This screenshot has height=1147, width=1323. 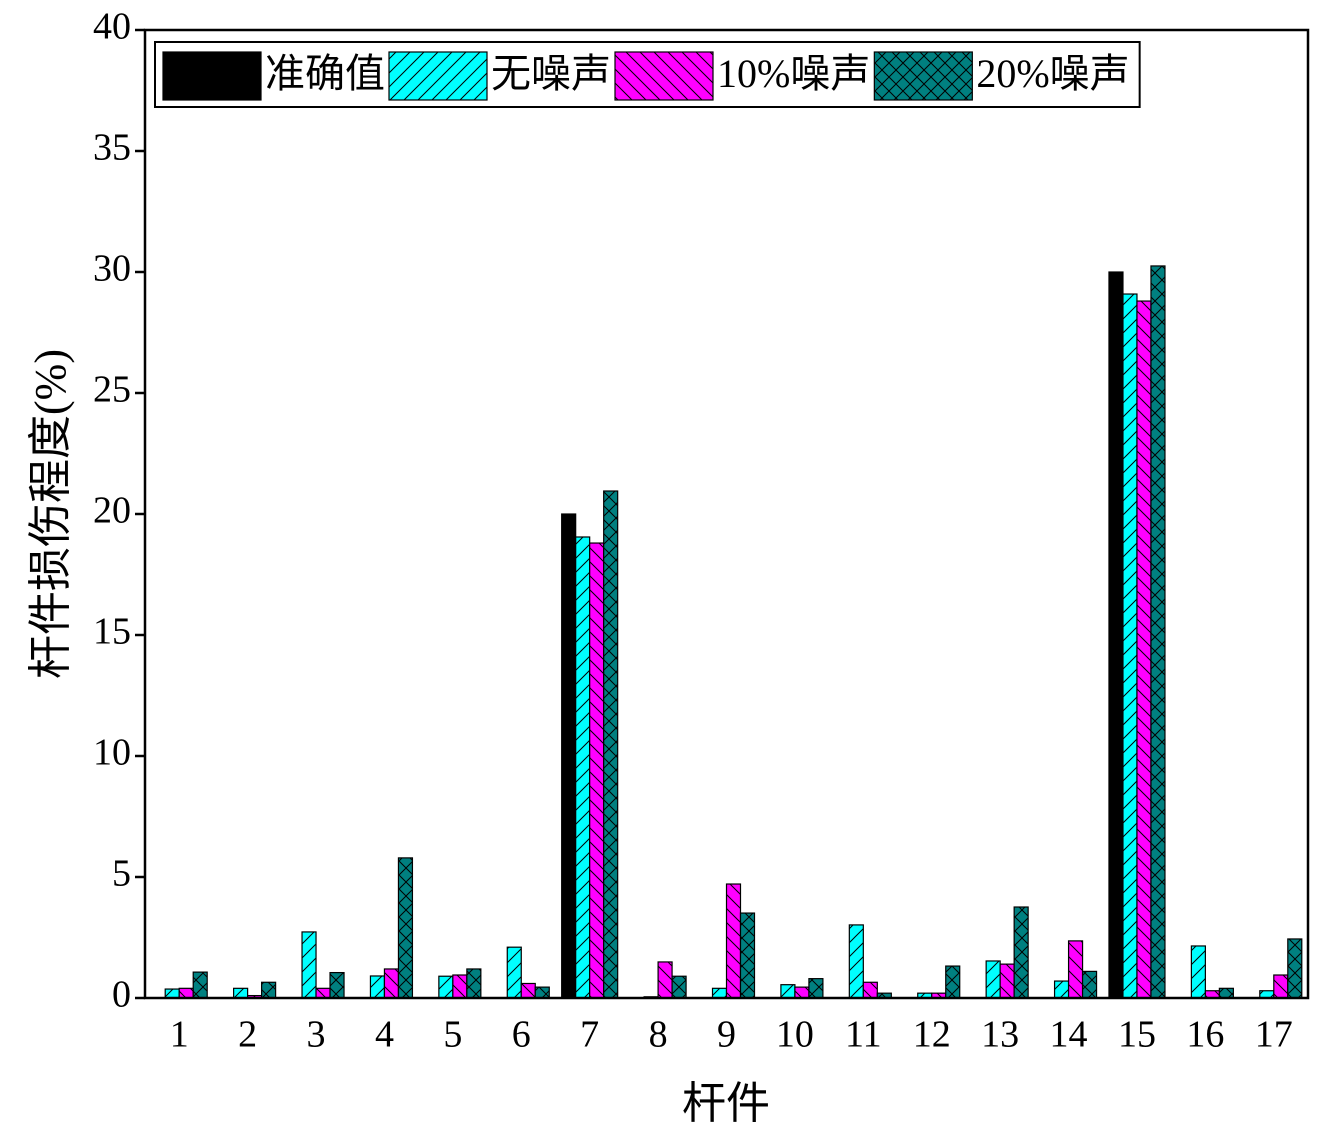 I want to click on x-tick-label: 15, so click(x=1137, y=1035).